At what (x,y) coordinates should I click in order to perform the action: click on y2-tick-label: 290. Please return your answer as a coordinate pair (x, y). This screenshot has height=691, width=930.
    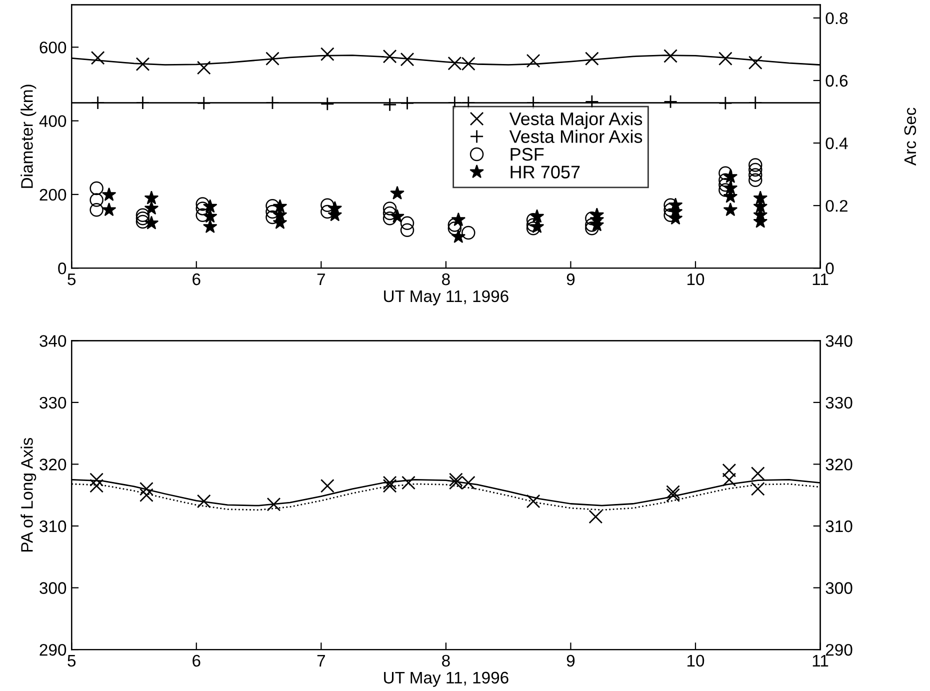
    Looking at the image, I should click on (839, 650).